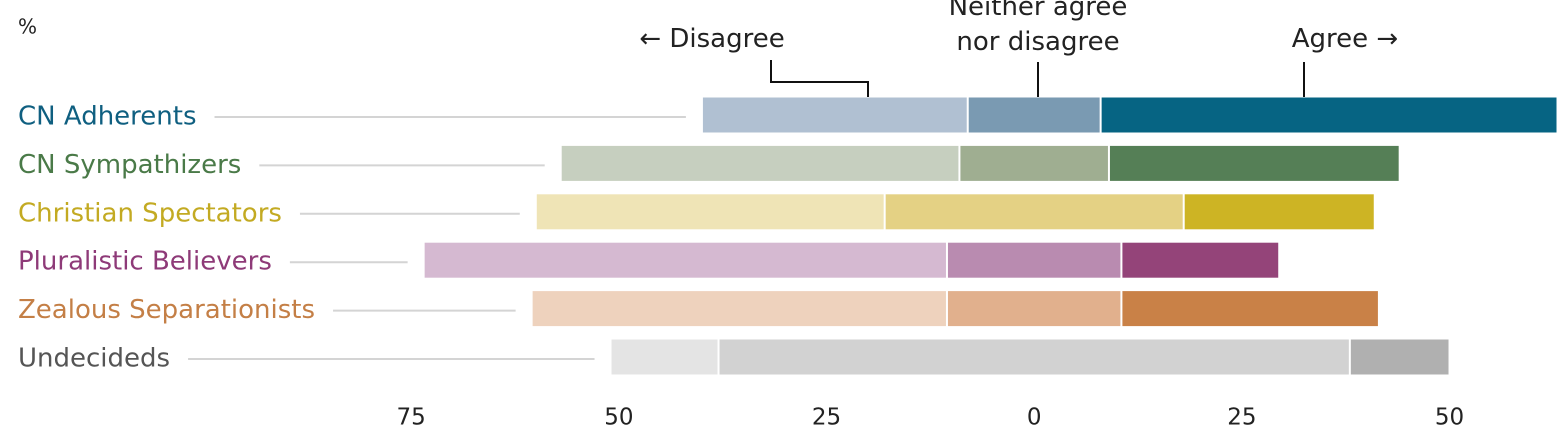  Describe the element at coordinates (819, 78) in the screenshot. I see `leader-line` at that location.